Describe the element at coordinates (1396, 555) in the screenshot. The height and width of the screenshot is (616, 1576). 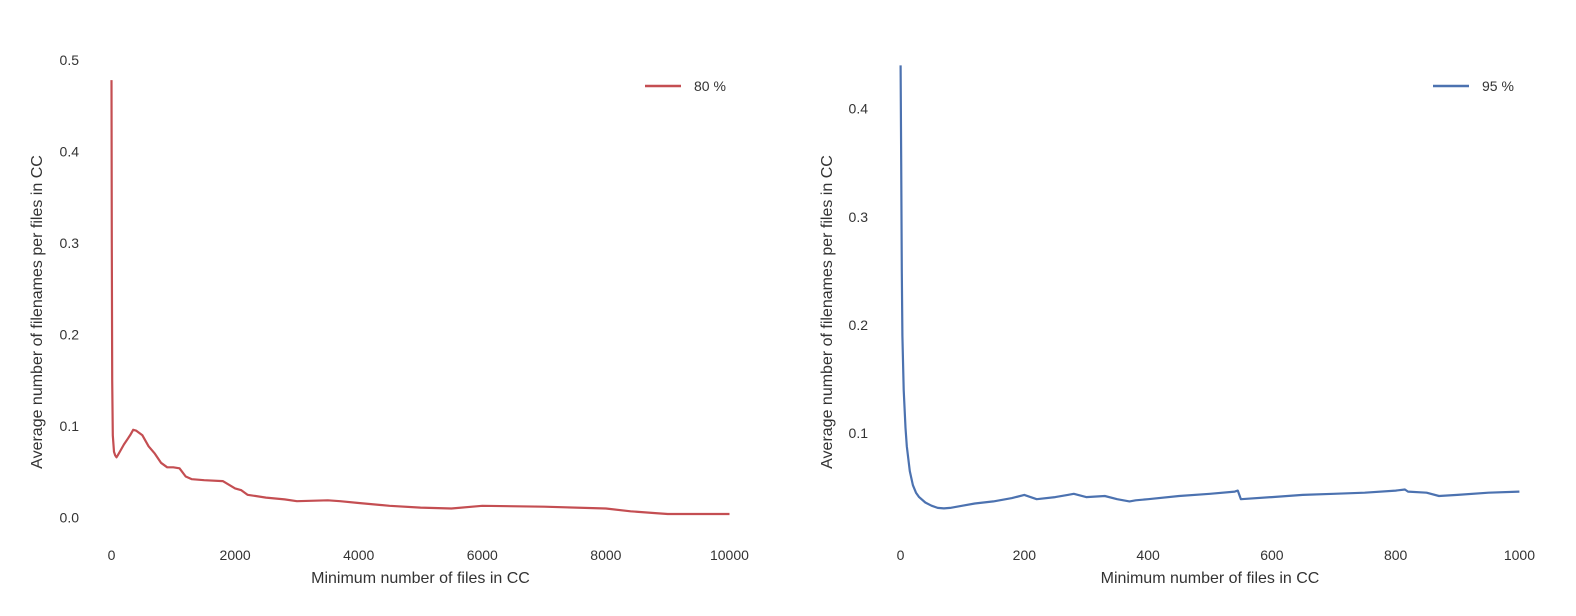
I see `x-tick-label: 800` at that location.